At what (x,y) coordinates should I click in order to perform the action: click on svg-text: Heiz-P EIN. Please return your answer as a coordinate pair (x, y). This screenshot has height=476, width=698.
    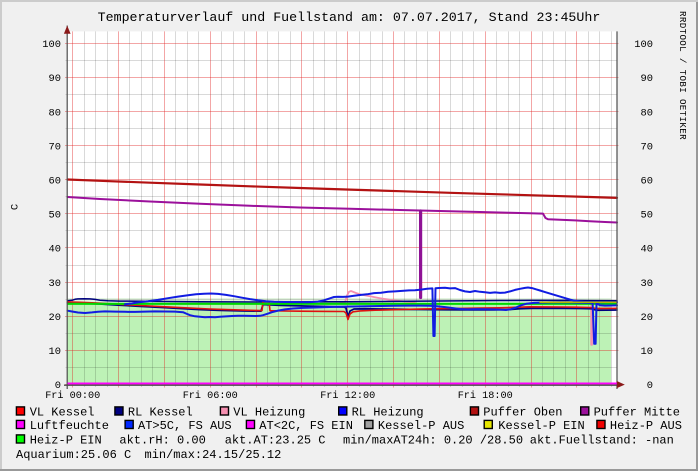
    Looking at the image, I should click on (66, 440).